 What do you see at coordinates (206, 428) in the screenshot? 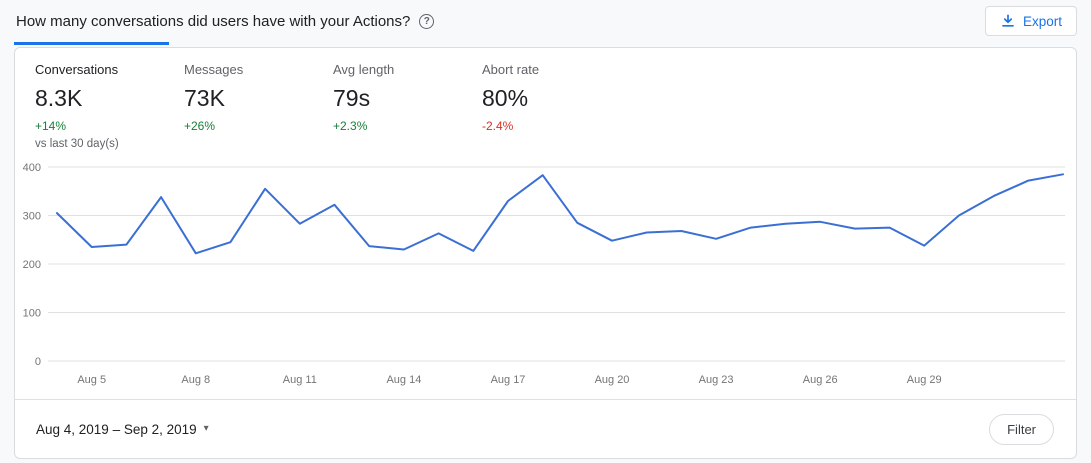
I see `chevron-down-icon: ▾` at bounding box center [206, 428].